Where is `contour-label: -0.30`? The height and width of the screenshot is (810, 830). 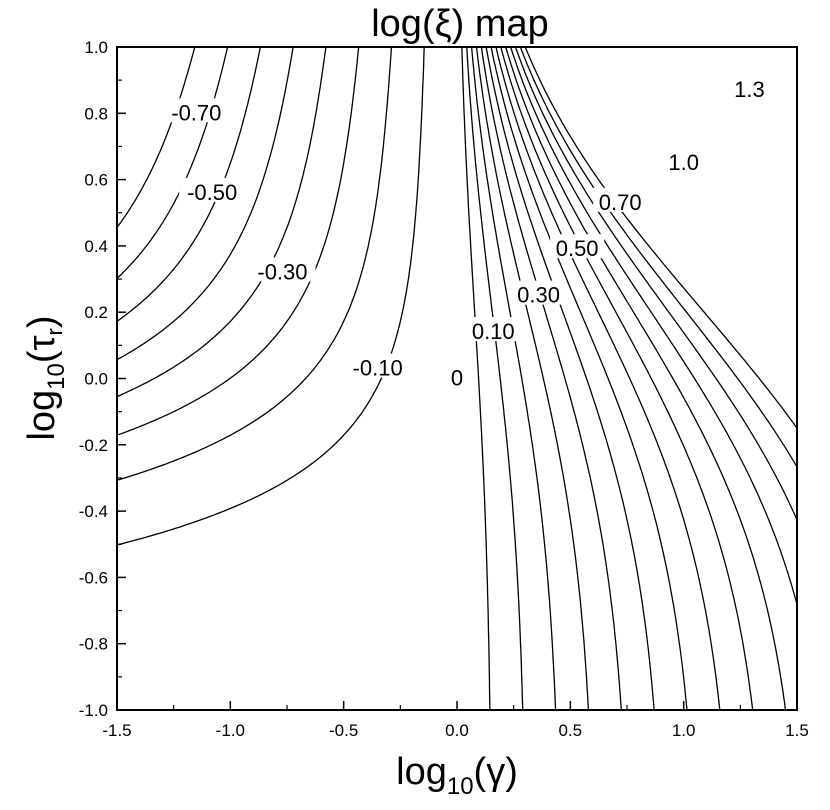
contour-label: -0.30 is located at coordinates (282, 271).